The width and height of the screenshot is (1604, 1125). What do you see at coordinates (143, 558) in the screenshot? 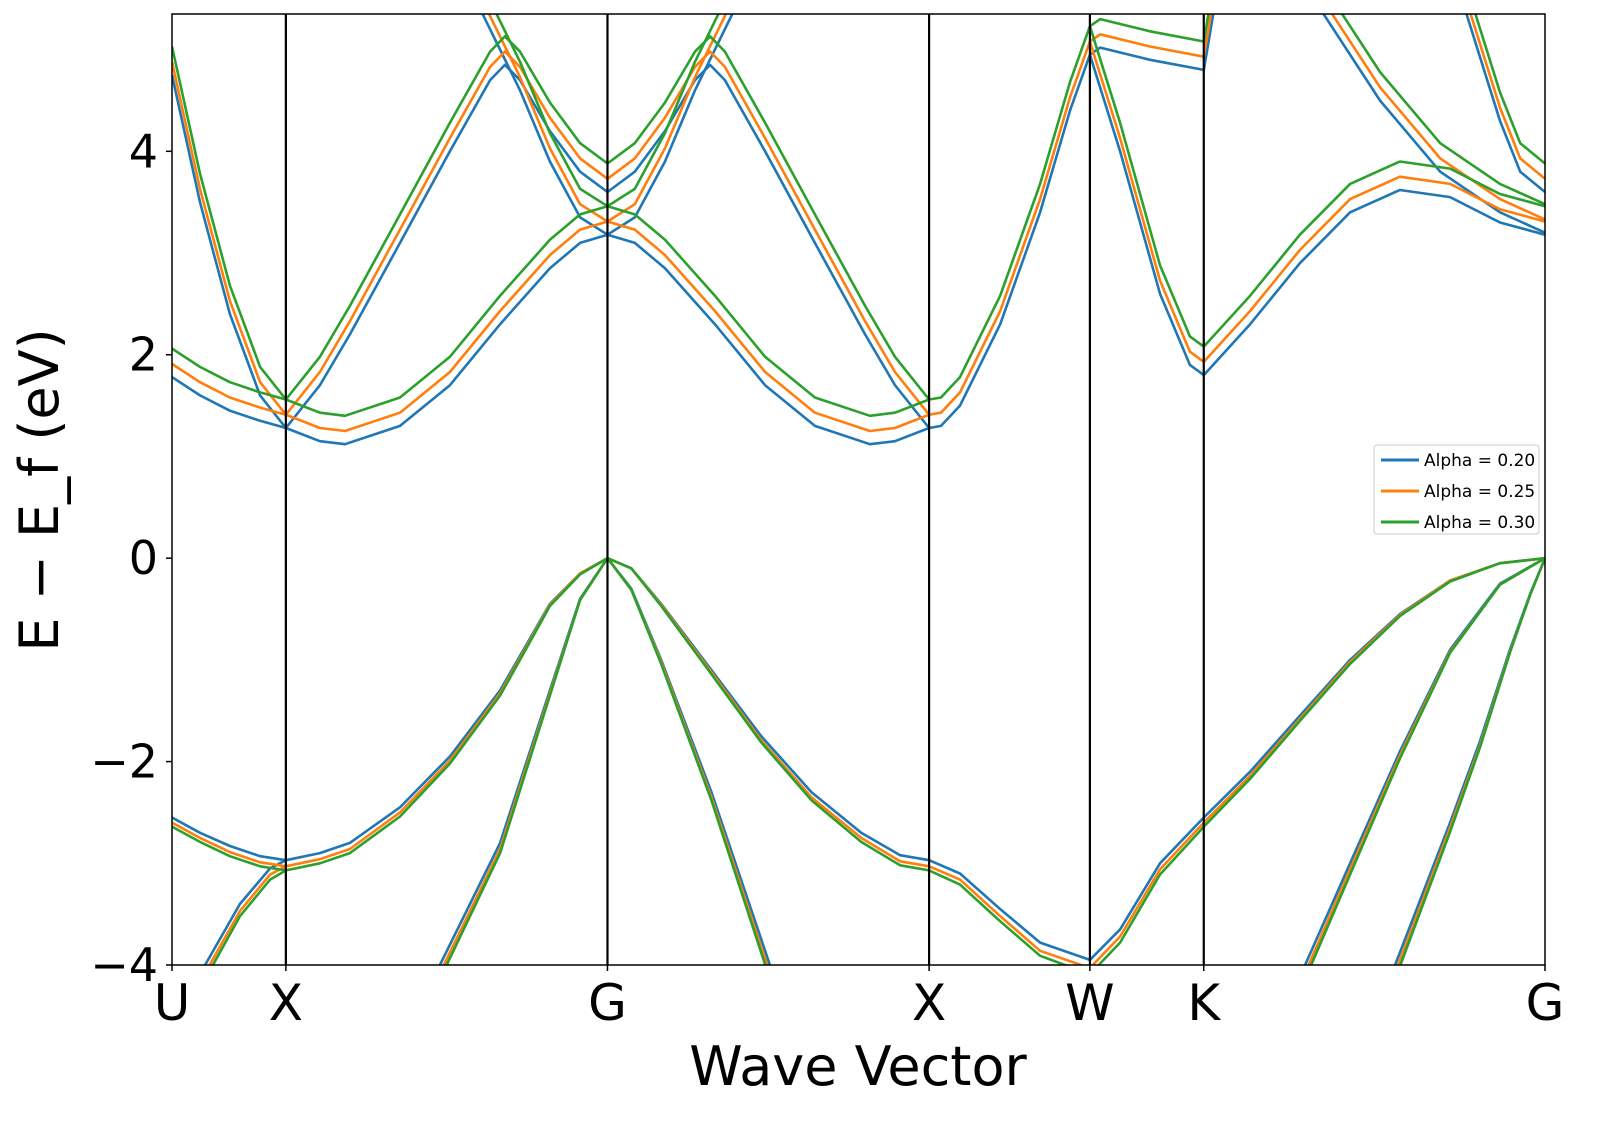
I see `y-tick-label: 0` at bounding box center [143, 558].